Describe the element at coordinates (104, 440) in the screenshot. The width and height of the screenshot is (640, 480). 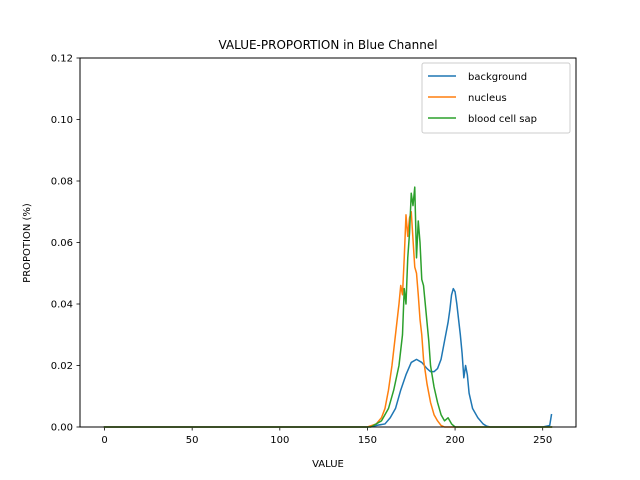
I see `x-tick-label: 0` at that location.